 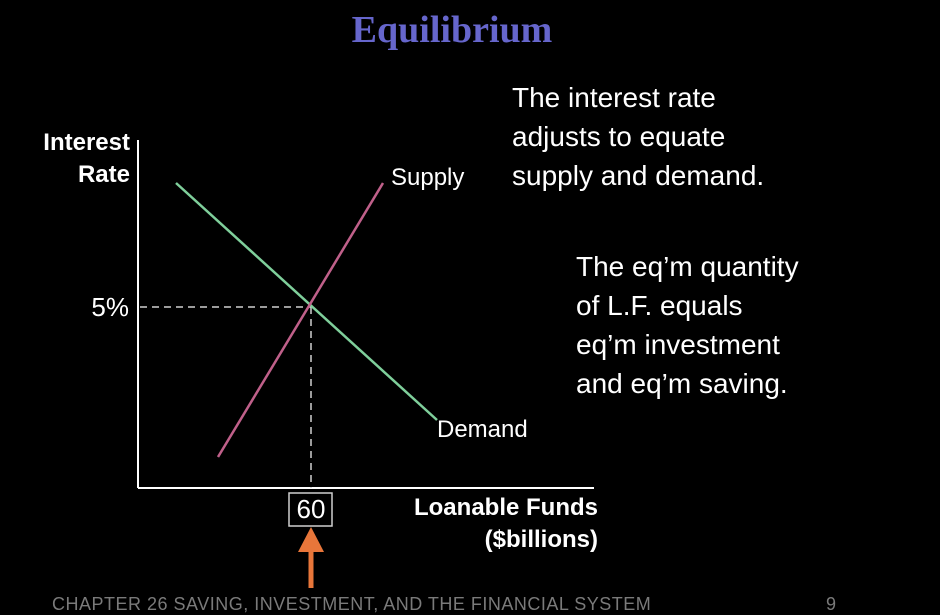 I want to click on explanation-line: eq’m investment, so click(x=678, y=344).